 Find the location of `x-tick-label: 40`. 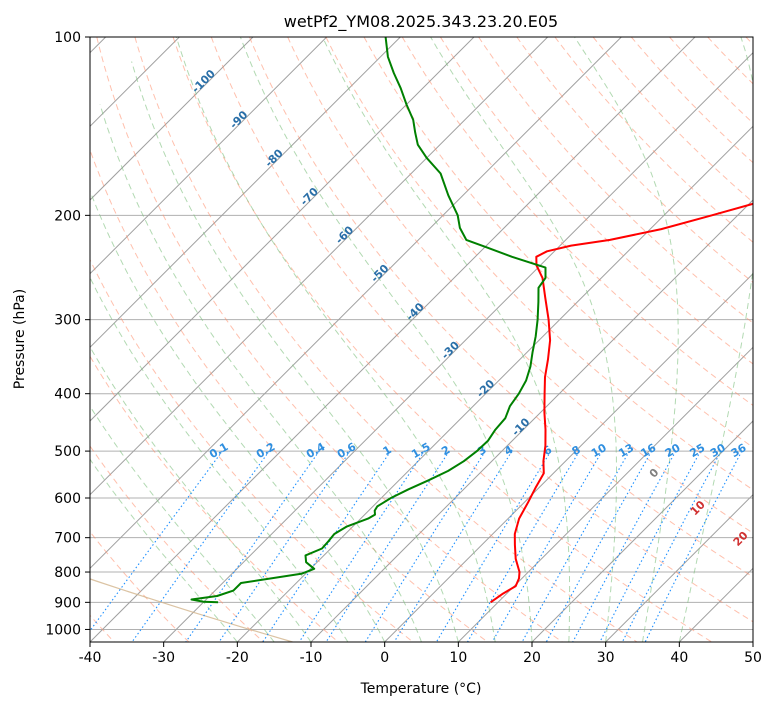

x-tick-label: 40 is located at coordinates (679, 658).